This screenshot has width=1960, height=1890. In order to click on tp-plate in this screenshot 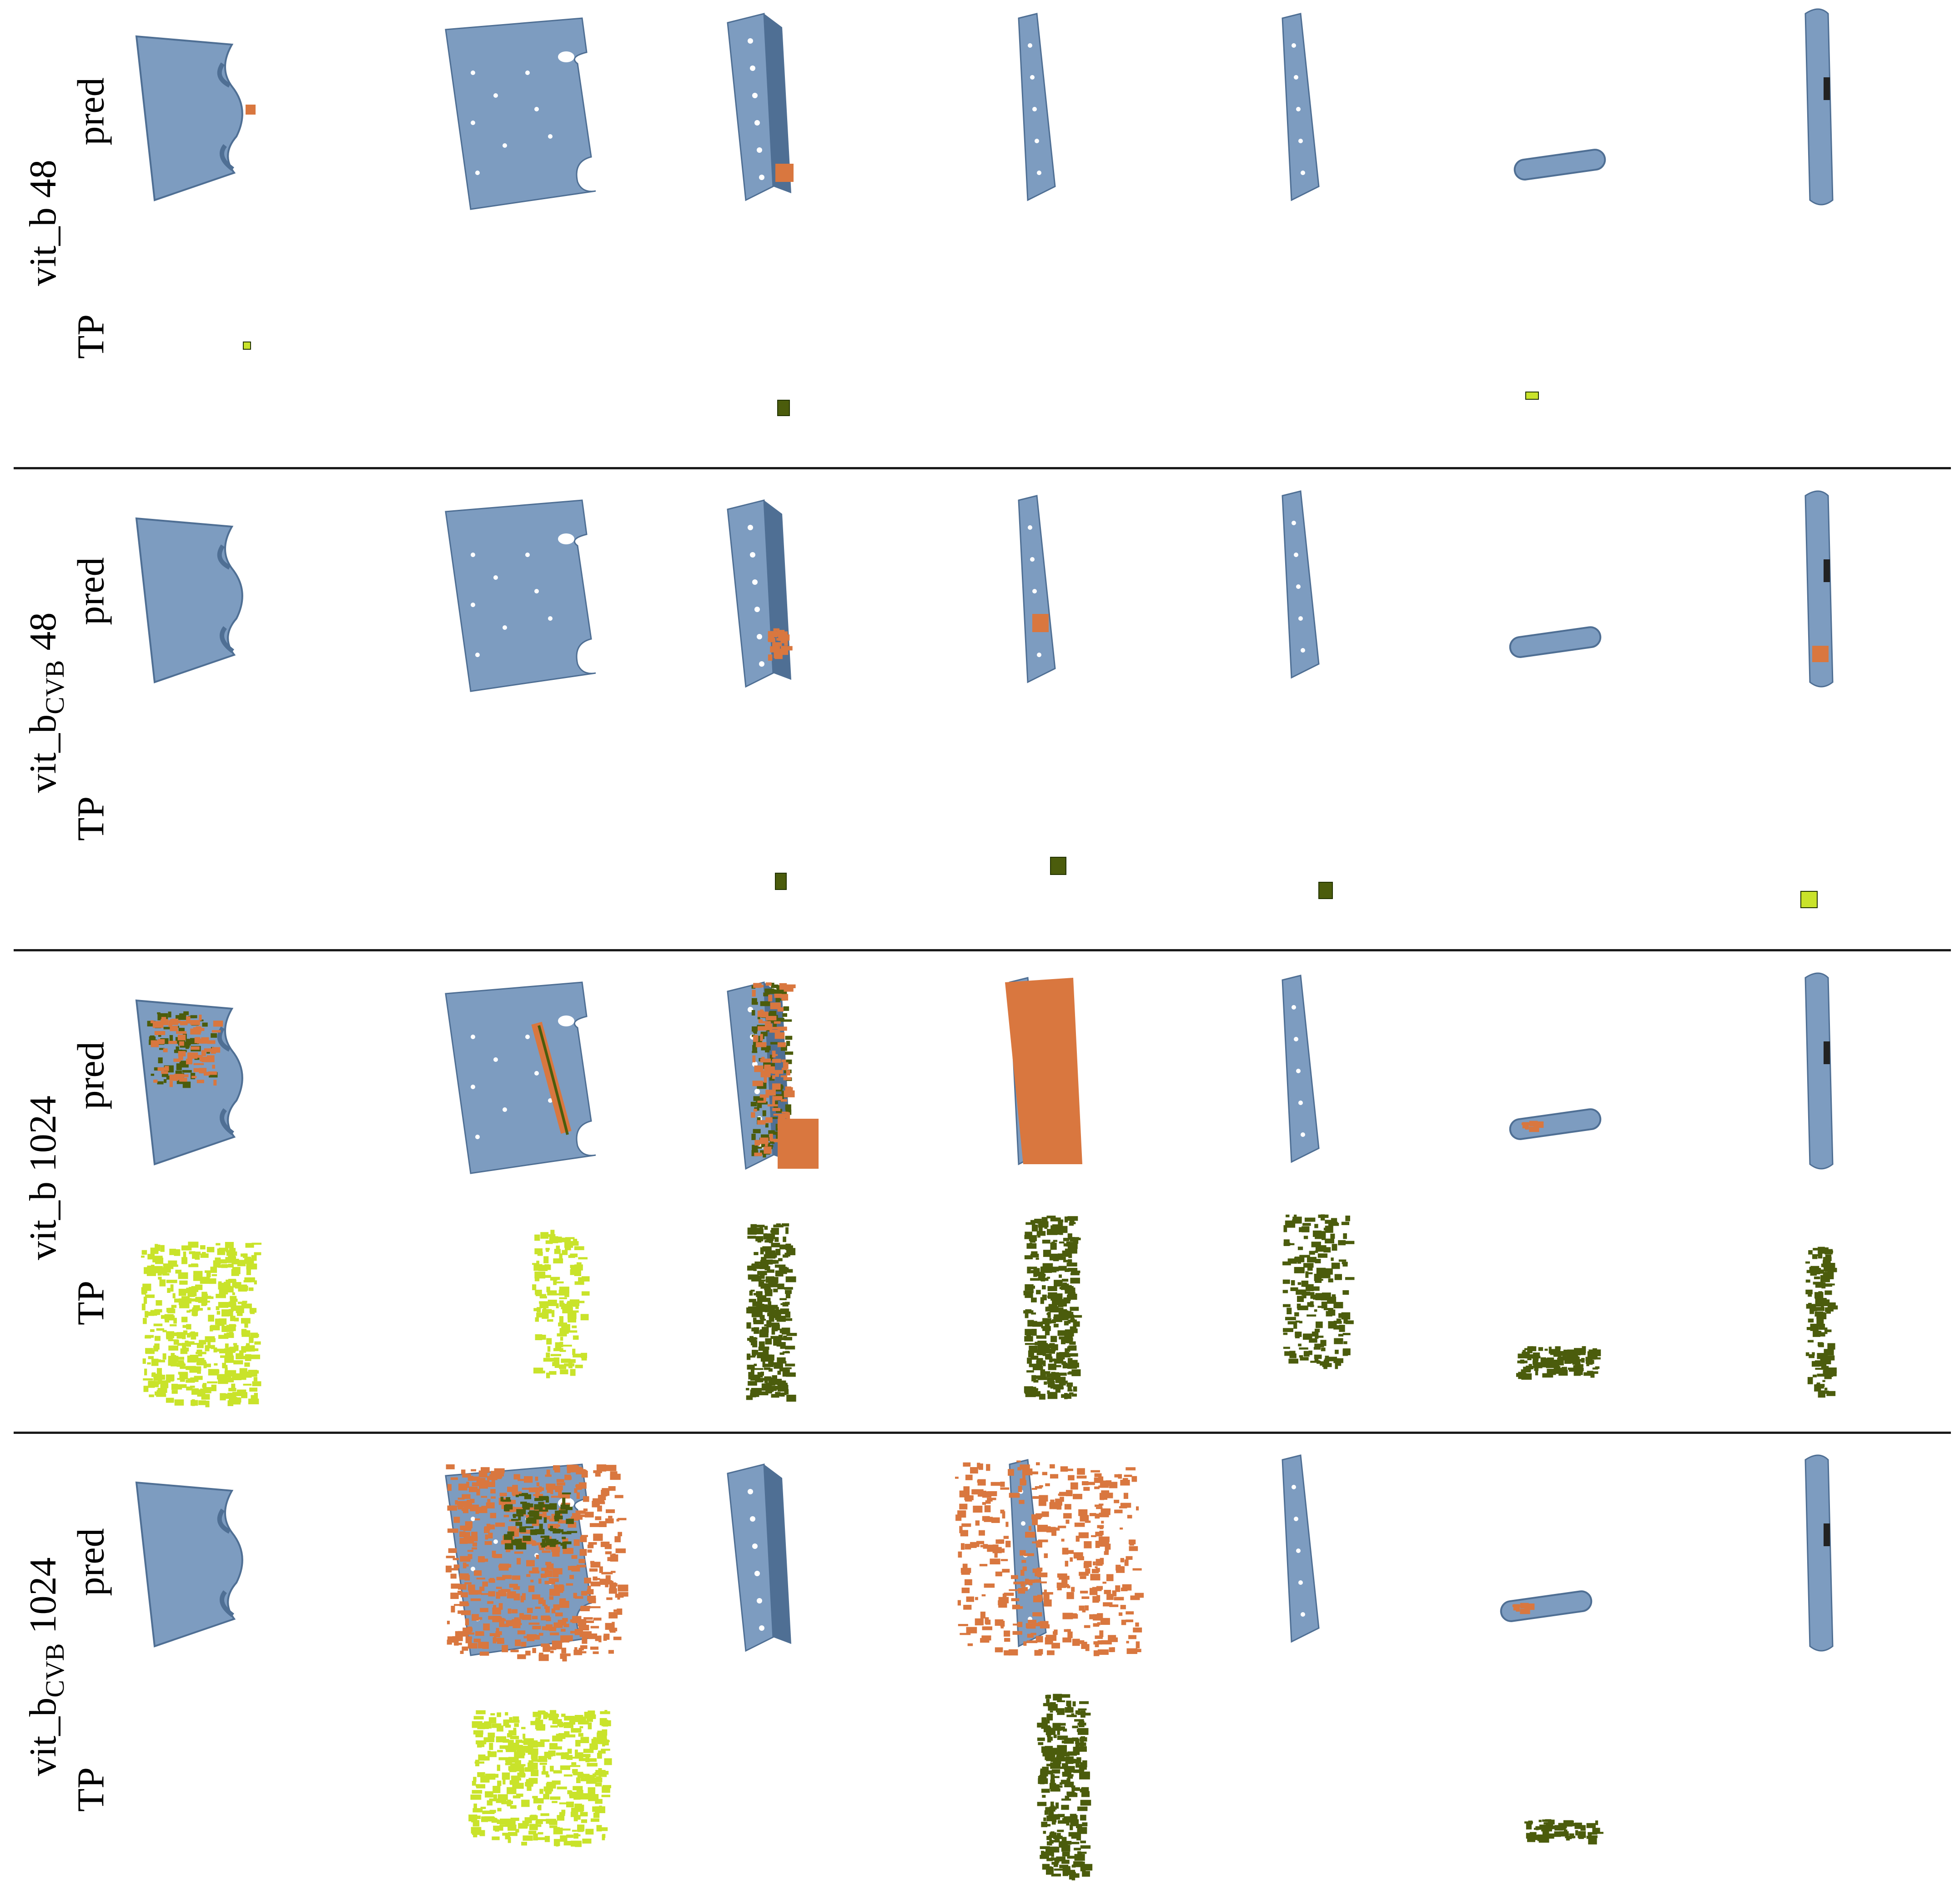, I will do `click(201, 1324)`.